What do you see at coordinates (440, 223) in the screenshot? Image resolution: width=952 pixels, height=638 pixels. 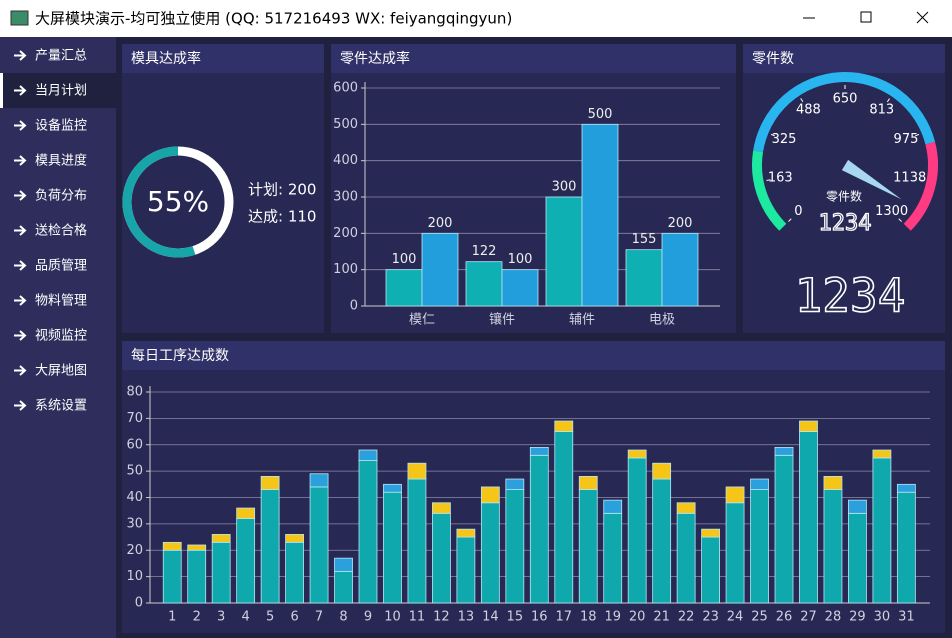 I see `data-label: 200` at bounding box center [440, 223].